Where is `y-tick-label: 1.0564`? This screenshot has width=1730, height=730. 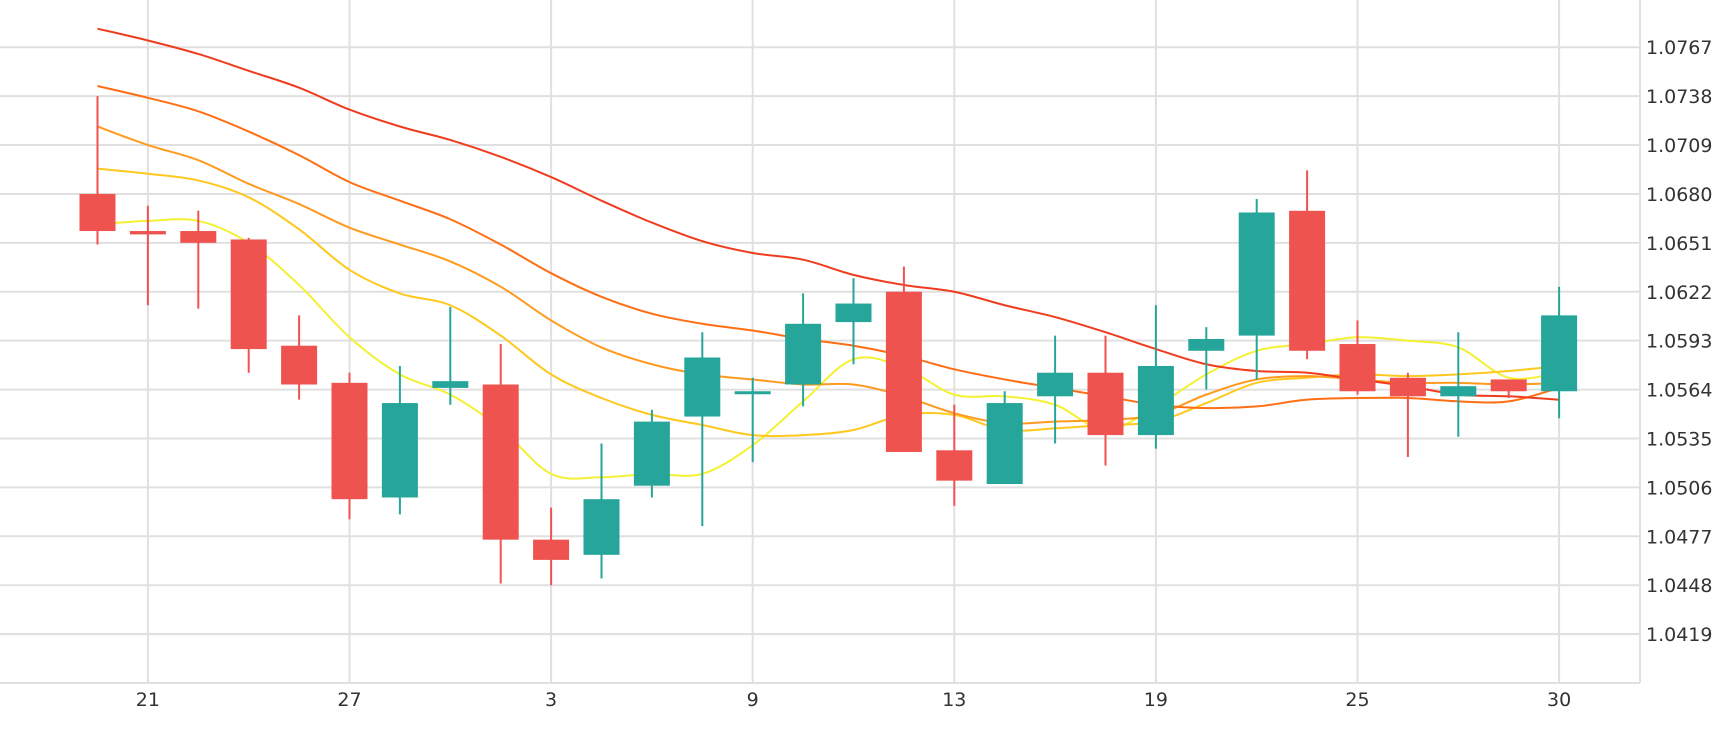
y-tick-label: 1.0564 is located at coordinates (1679, 391).